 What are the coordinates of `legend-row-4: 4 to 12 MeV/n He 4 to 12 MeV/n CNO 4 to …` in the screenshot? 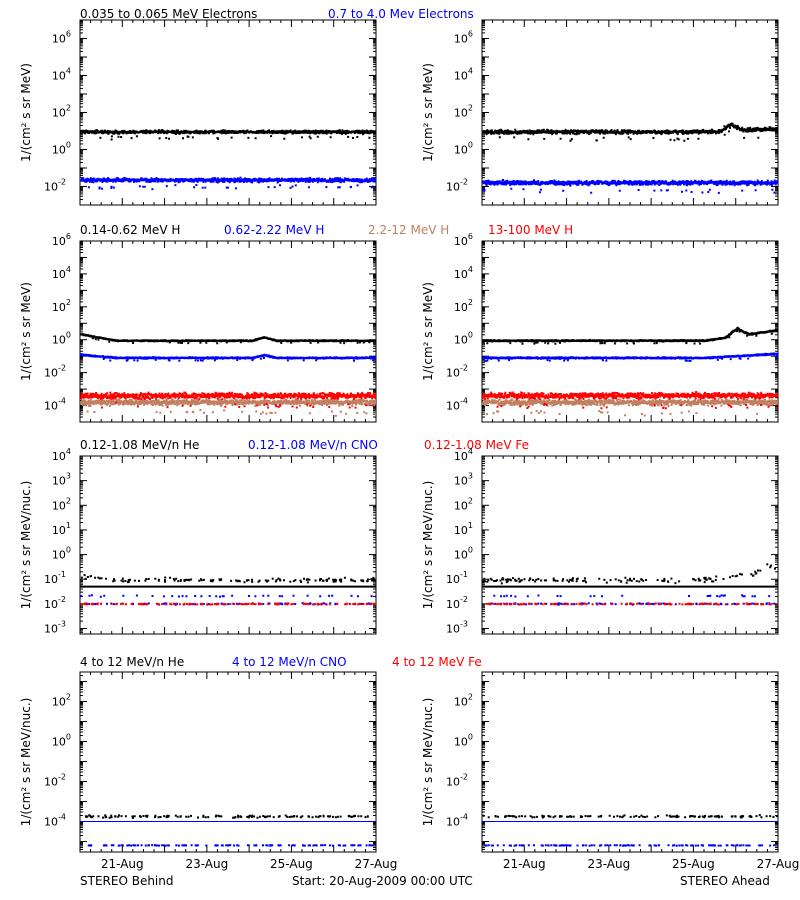 It's located at (281, 662).